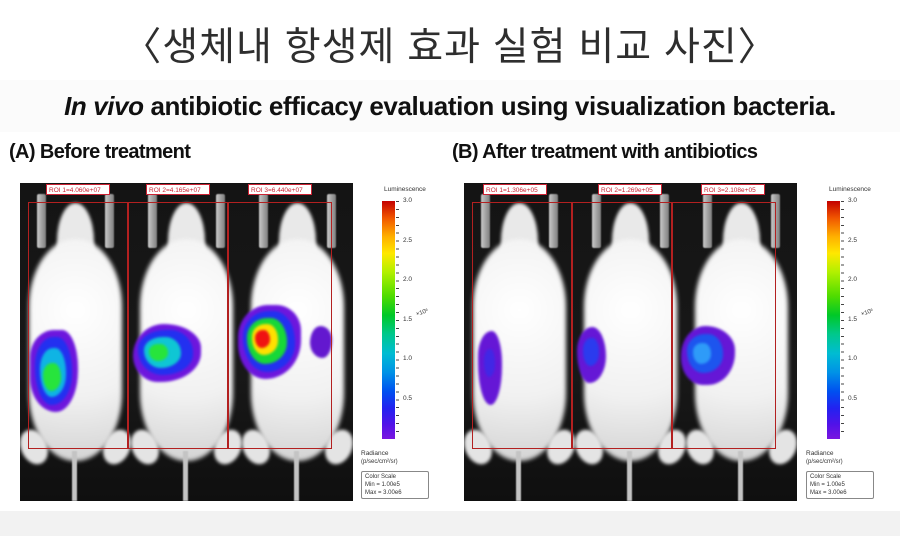 The width and height of the screenshot is (900, 536). I want to click on bottom-strip, so click(450, 523).